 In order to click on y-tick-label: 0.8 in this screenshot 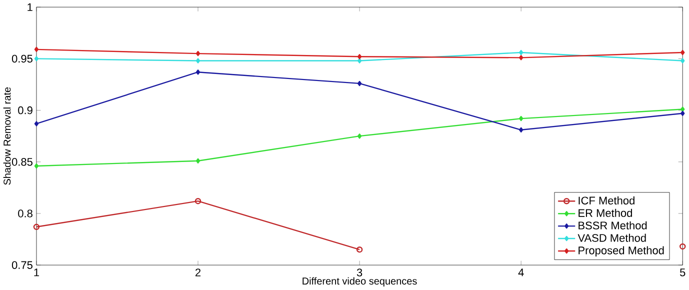, I will do `click(25, 214)`.